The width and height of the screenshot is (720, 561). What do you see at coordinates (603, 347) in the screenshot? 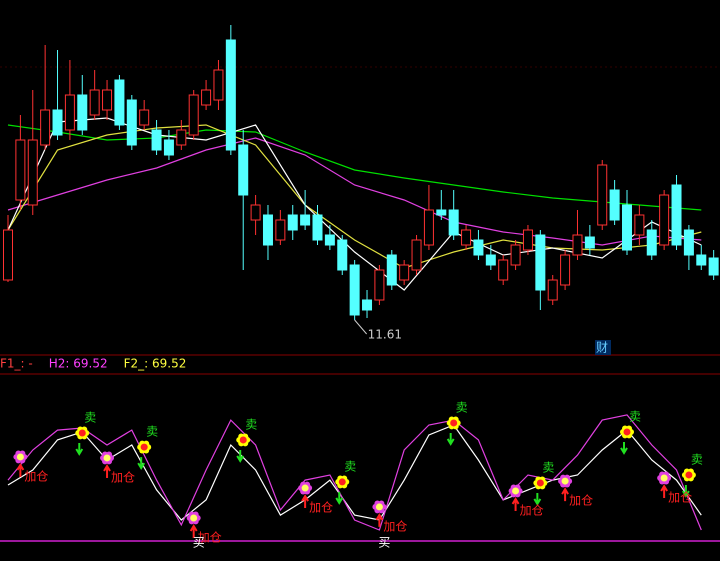
I see `badge-box` at bounding box center [603, 347].